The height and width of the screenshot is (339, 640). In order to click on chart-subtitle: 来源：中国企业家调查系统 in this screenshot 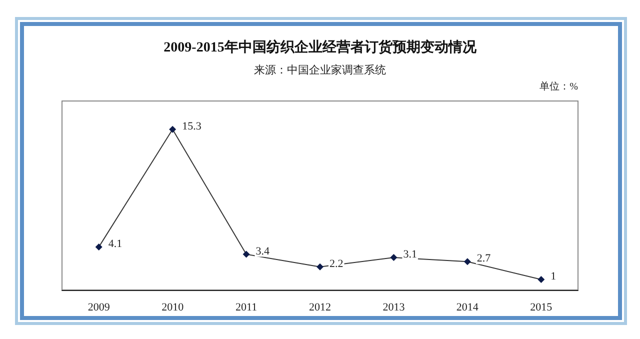, I will do `click(320, 70)`.